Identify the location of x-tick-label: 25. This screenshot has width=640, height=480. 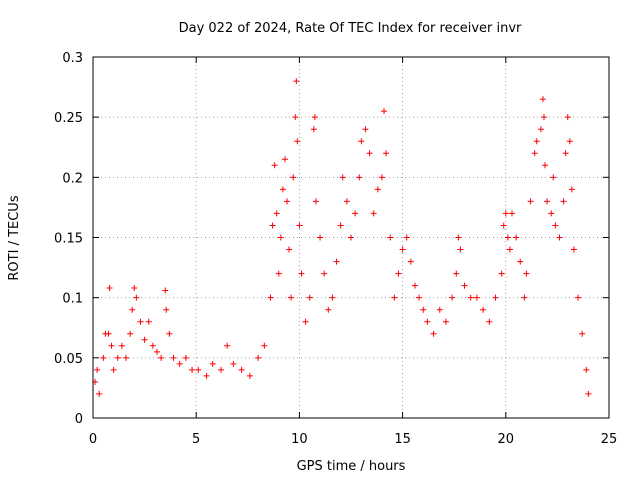
(609, 439).